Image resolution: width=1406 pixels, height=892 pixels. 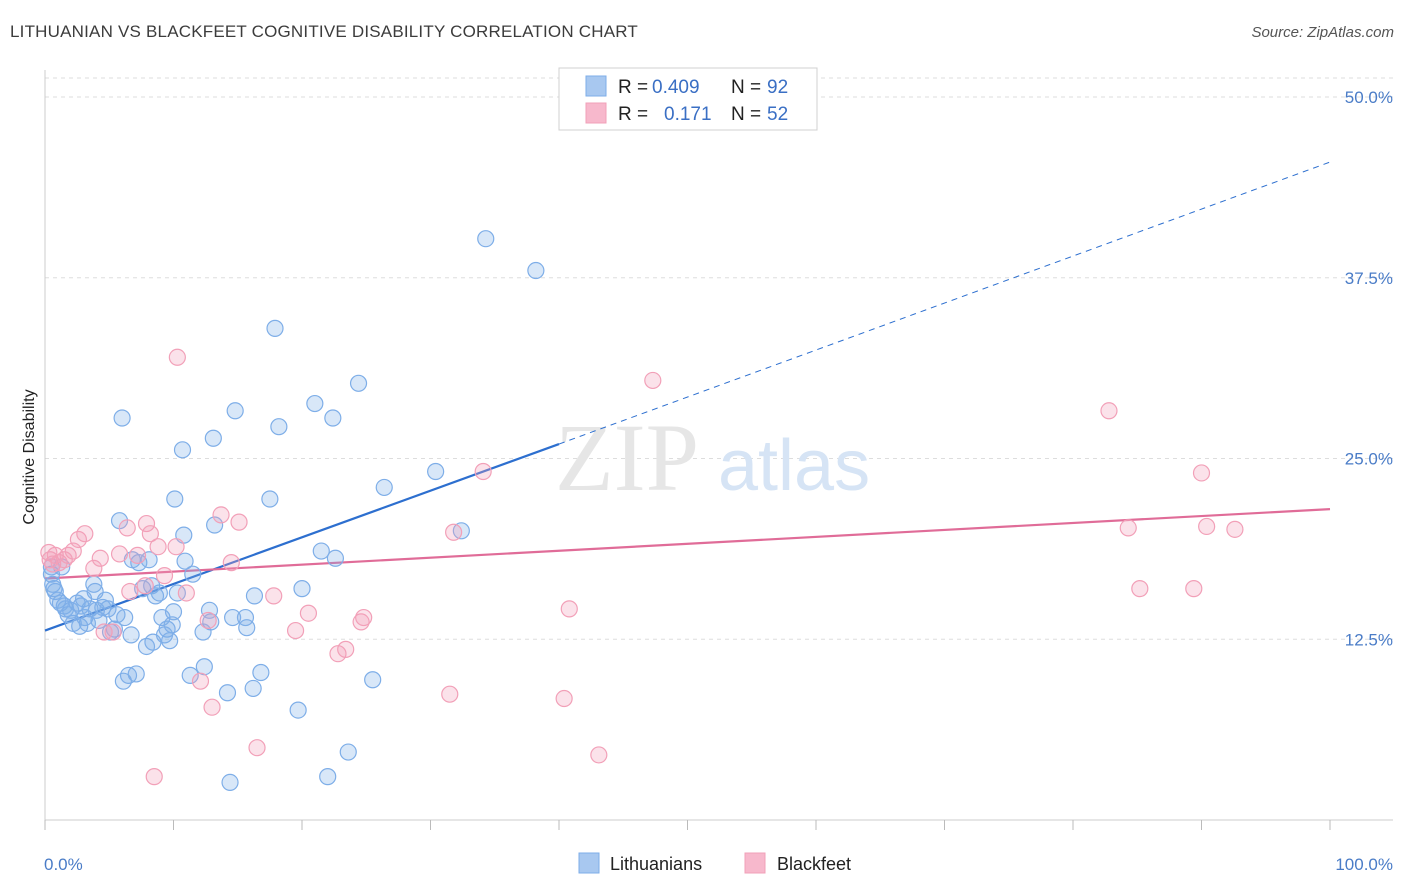 I want to click on y-tick-label: 25.0%, so click(x=1369, y=459).